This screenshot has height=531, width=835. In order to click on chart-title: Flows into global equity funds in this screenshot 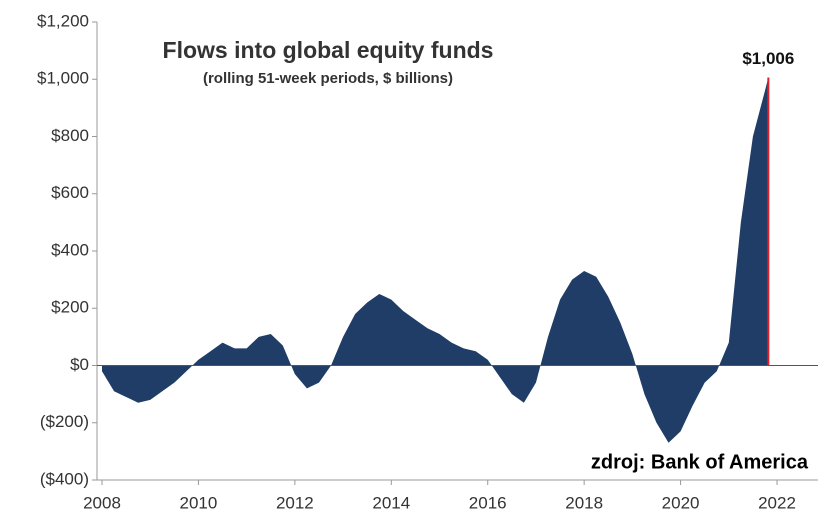, I will do `click(328, 50)`.